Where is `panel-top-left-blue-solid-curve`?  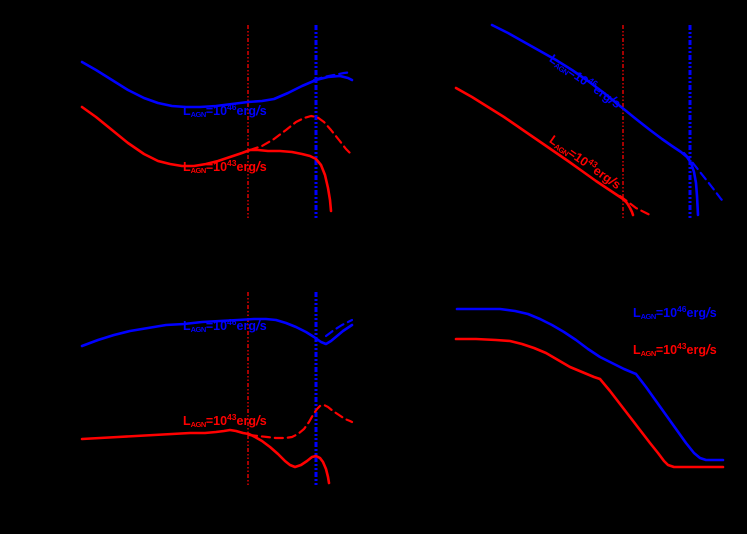 panel-top-left-blue-solid-curve is located at coordinates (217, 84).